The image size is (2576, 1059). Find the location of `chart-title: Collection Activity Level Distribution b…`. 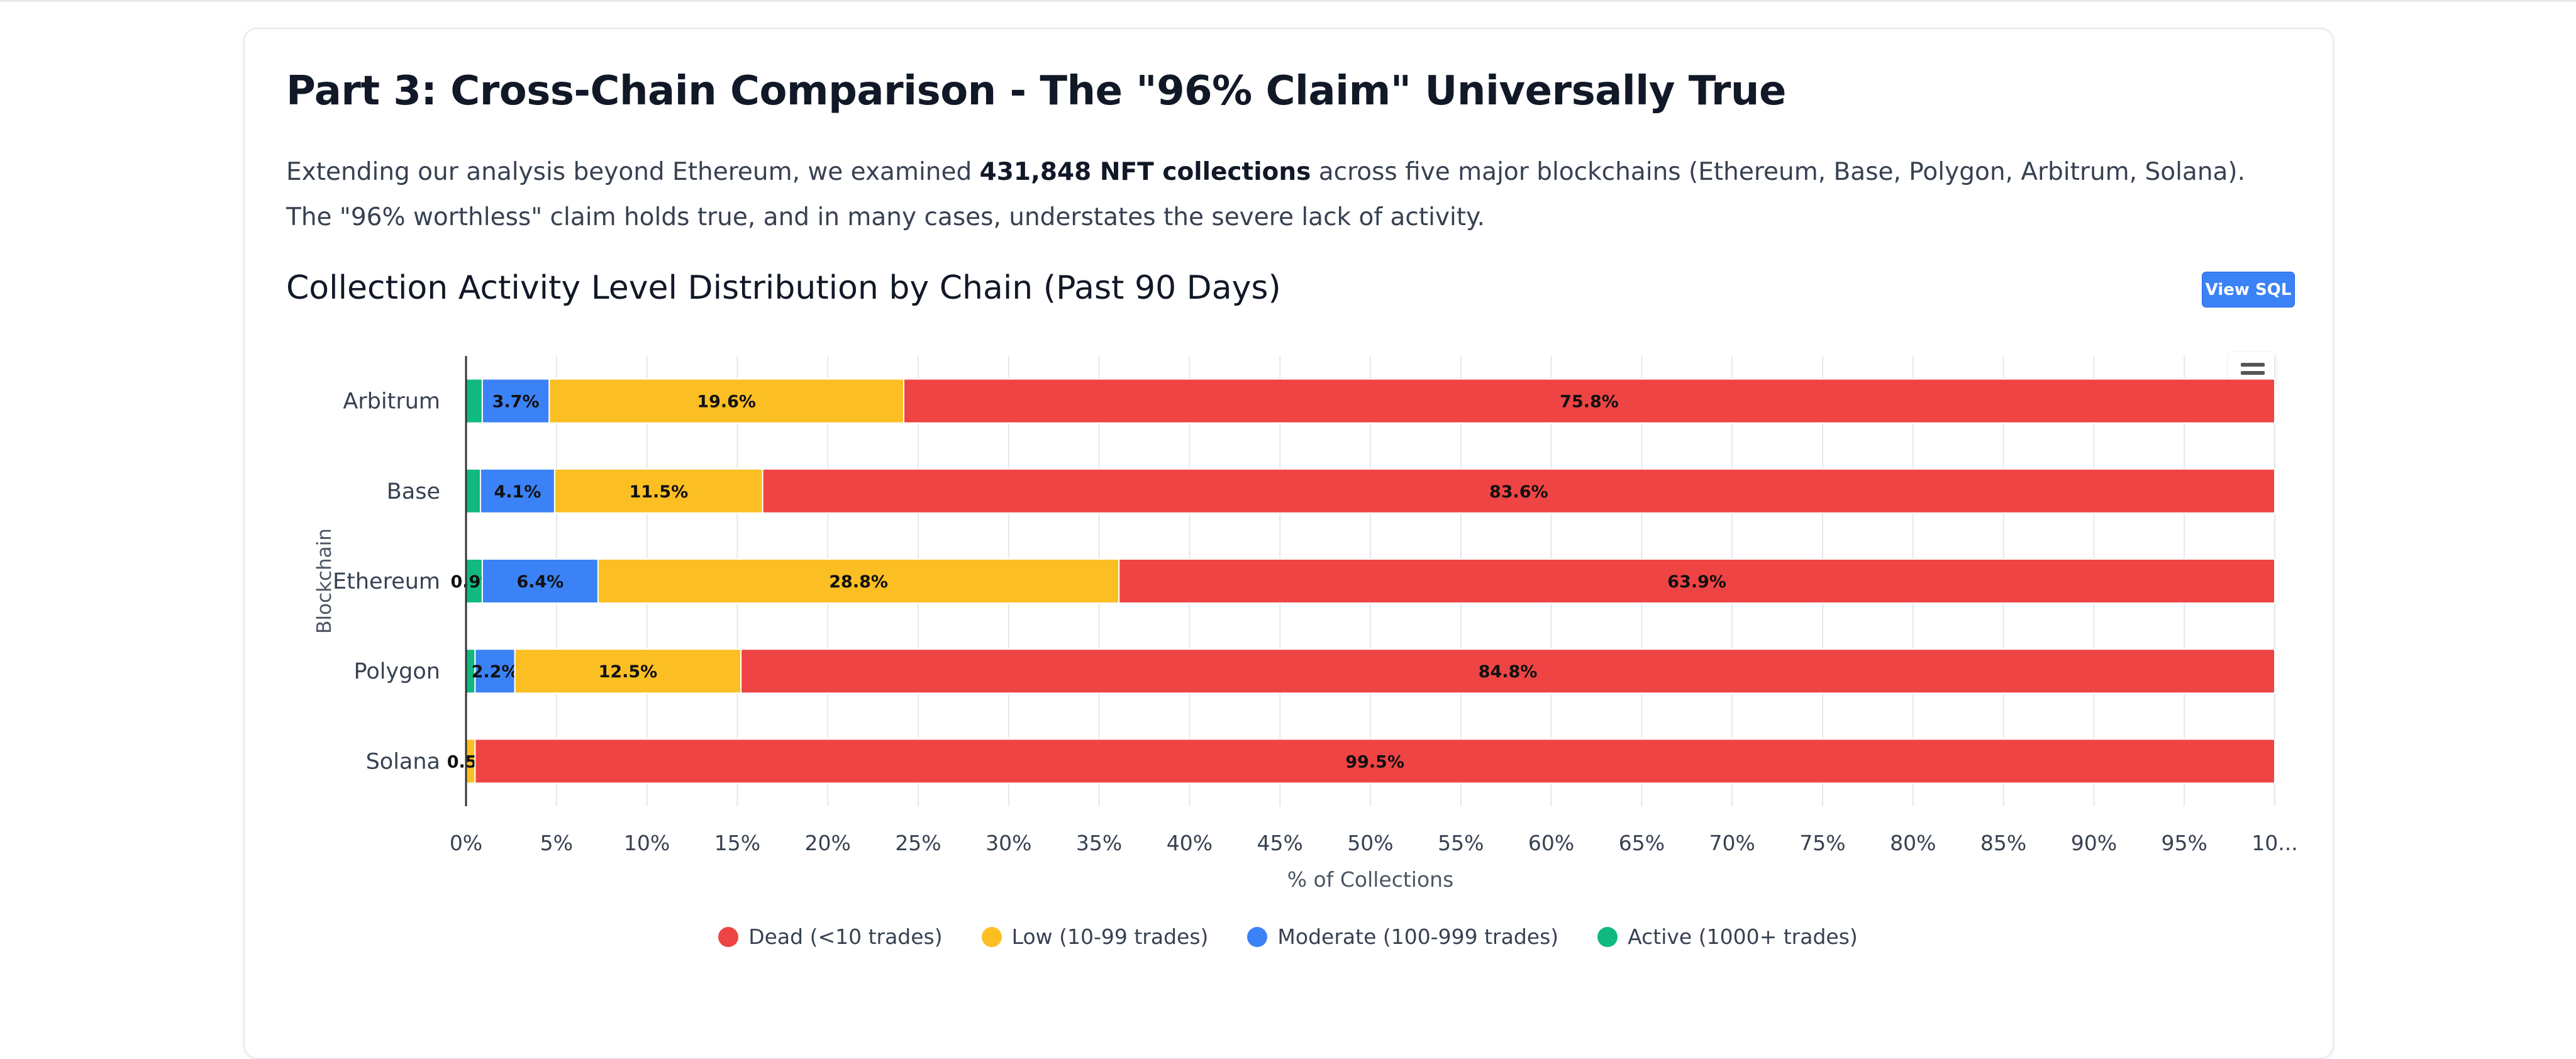

chart-title: Collection Activity Level Distribution b… is located at coordinates (783, 288).